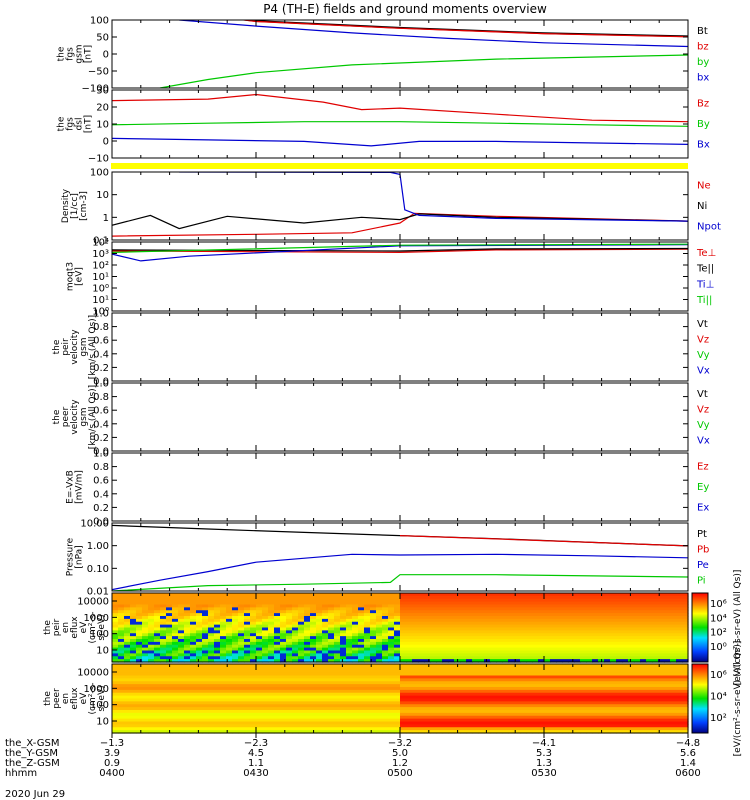 The width and height of the screenshot is (750, 800). Describe the element at coordinates (706, 253) in the screenshot. I see `legend-label: Te⊥` at that location.